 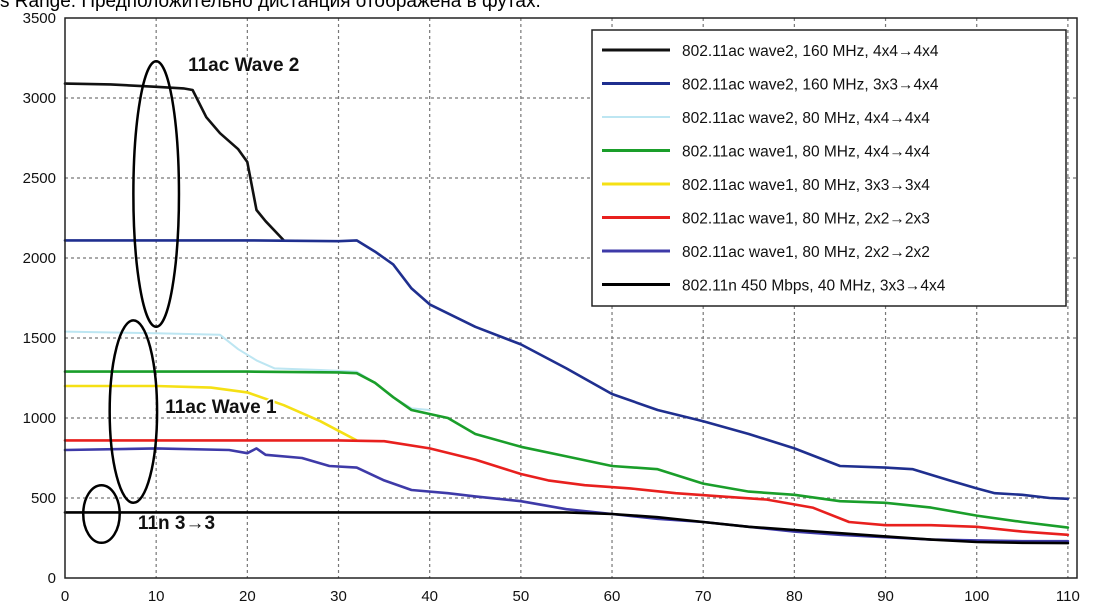 What do you see at coordinates (885, 596) in the screenshot?
I see `x-tick-label: 90` at bounding box center [885, 596].